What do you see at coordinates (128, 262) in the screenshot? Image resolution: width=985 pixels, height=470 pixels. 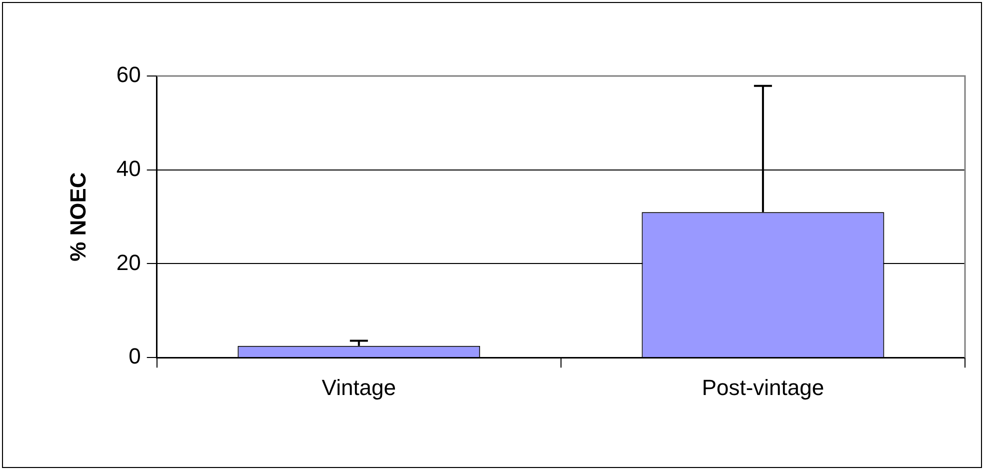 I see `y-tick-label: 20` at bounding box center [128, 262].